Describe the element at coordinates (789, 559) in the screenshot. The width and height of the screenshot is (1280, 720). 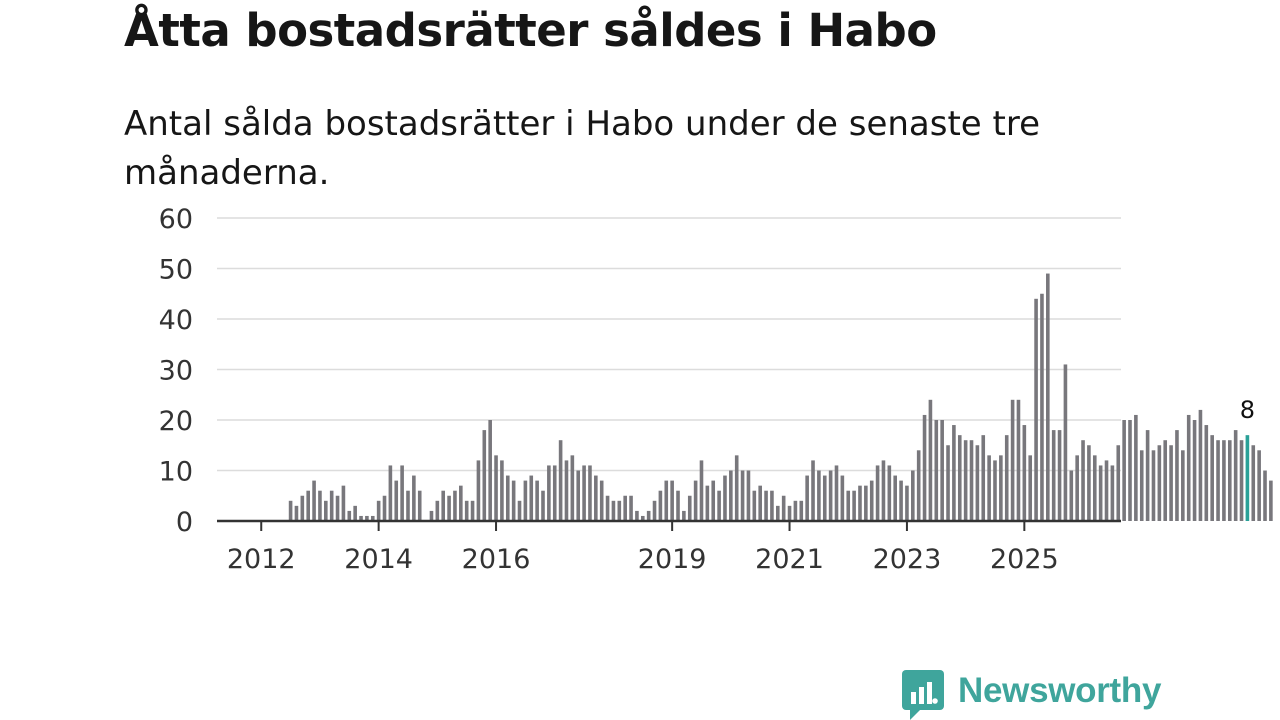
I see `x-tick-label: 2021` at that location.